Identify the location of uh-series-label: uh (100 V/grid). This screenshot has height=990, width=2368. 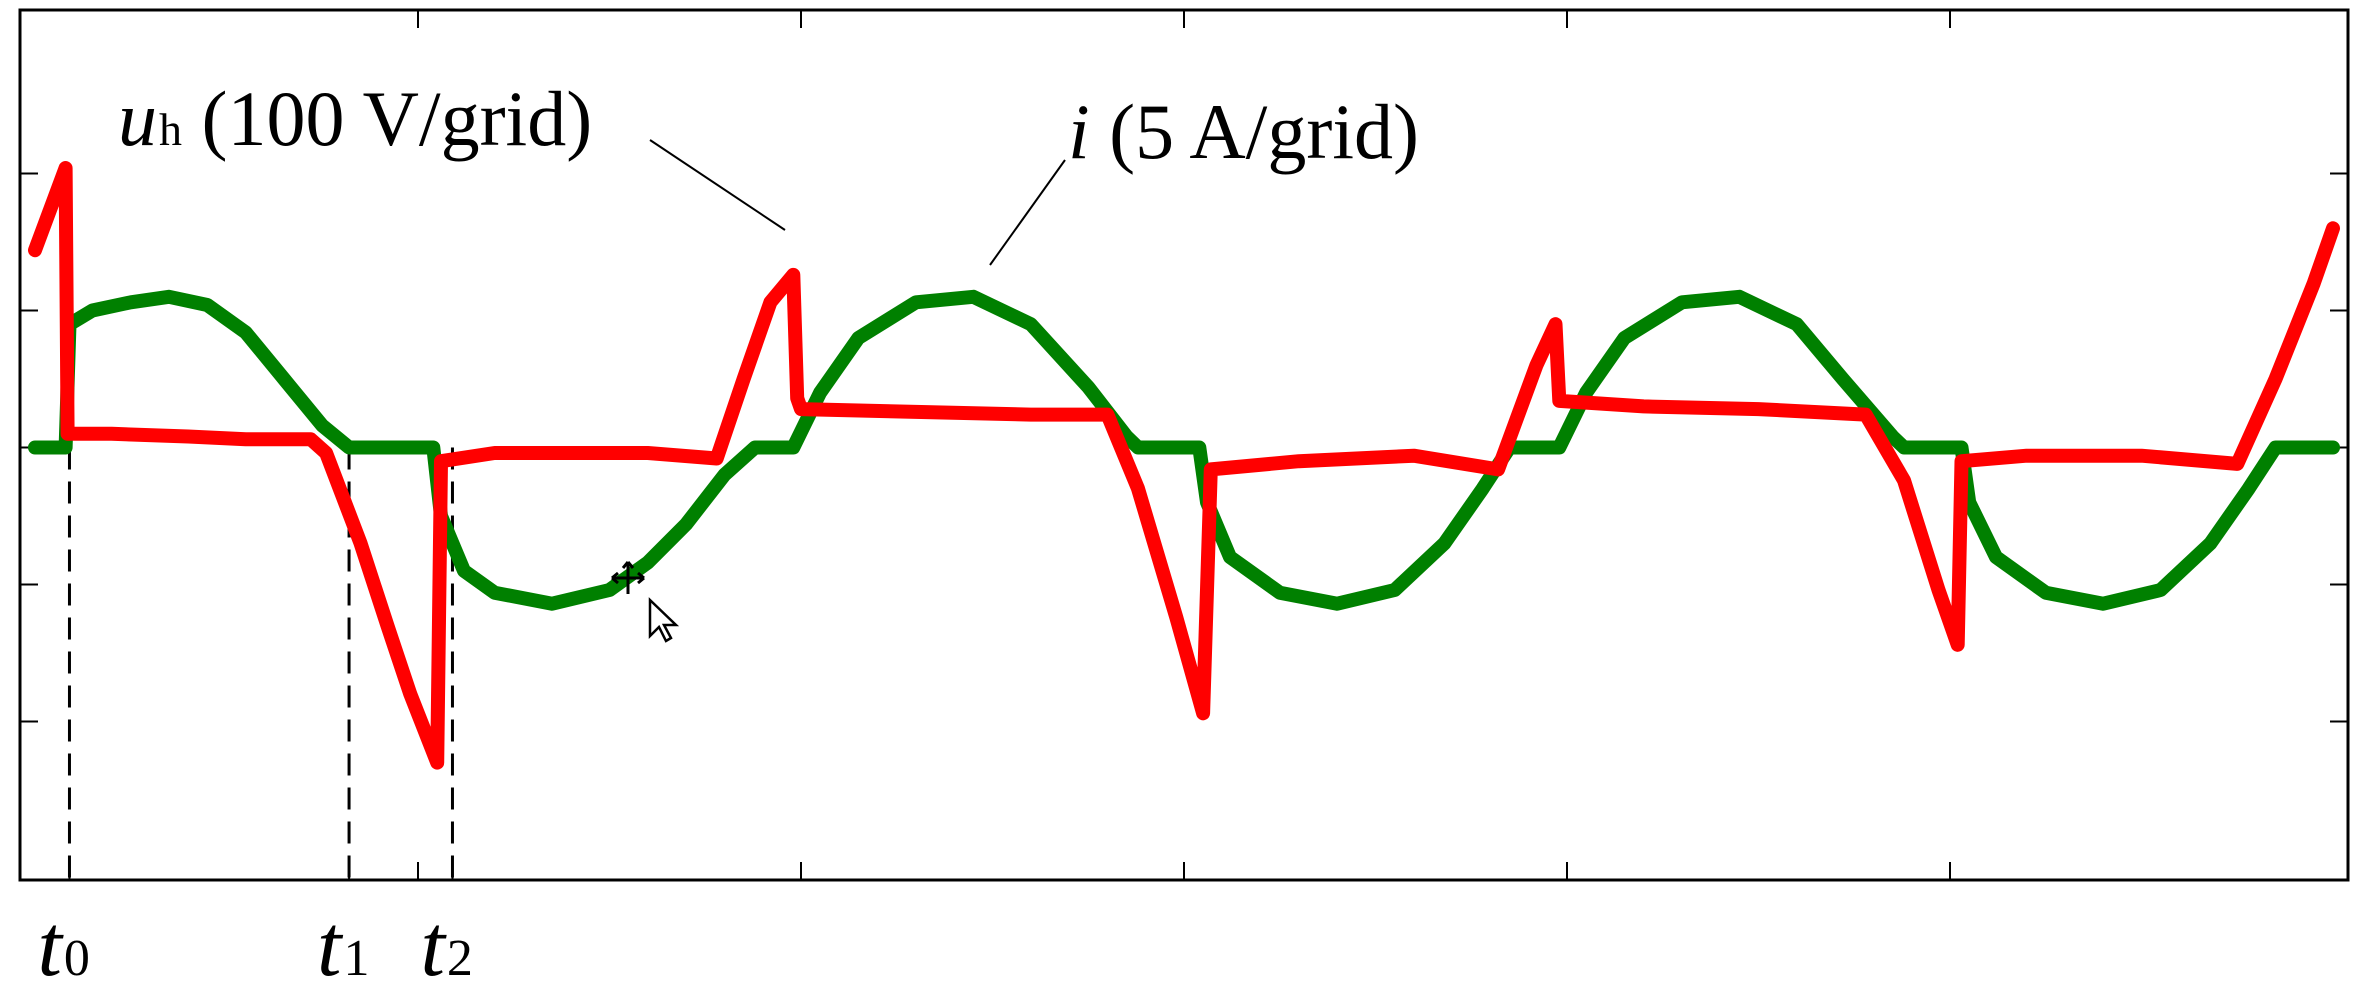
(355, 118).